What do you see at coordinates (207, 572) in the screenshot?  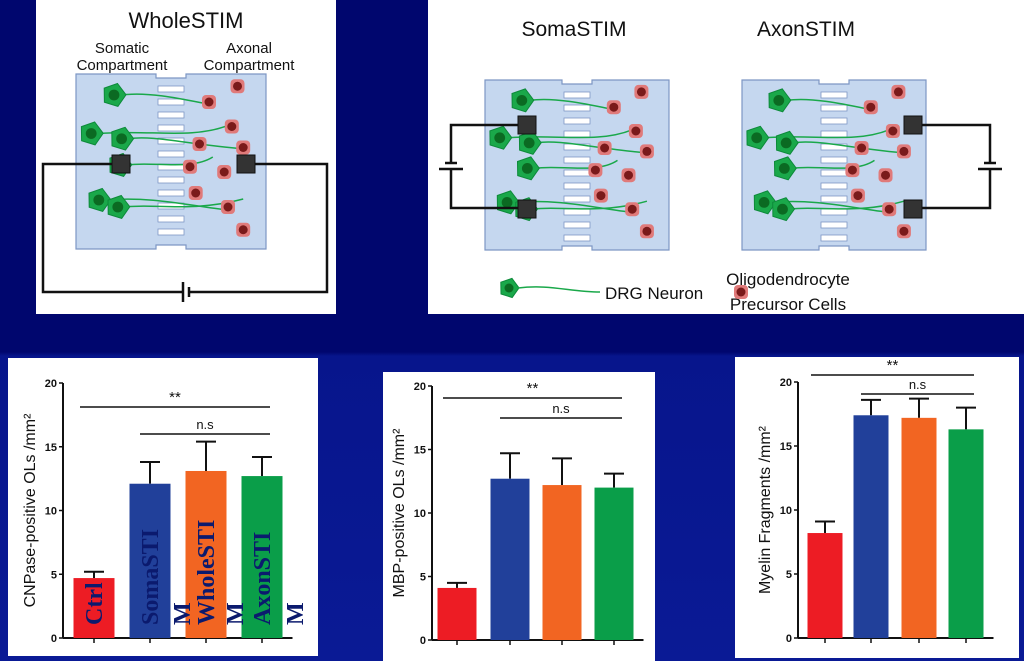 I see `overlay-category-label: WholeSTI` at bounding box center [207, 572].